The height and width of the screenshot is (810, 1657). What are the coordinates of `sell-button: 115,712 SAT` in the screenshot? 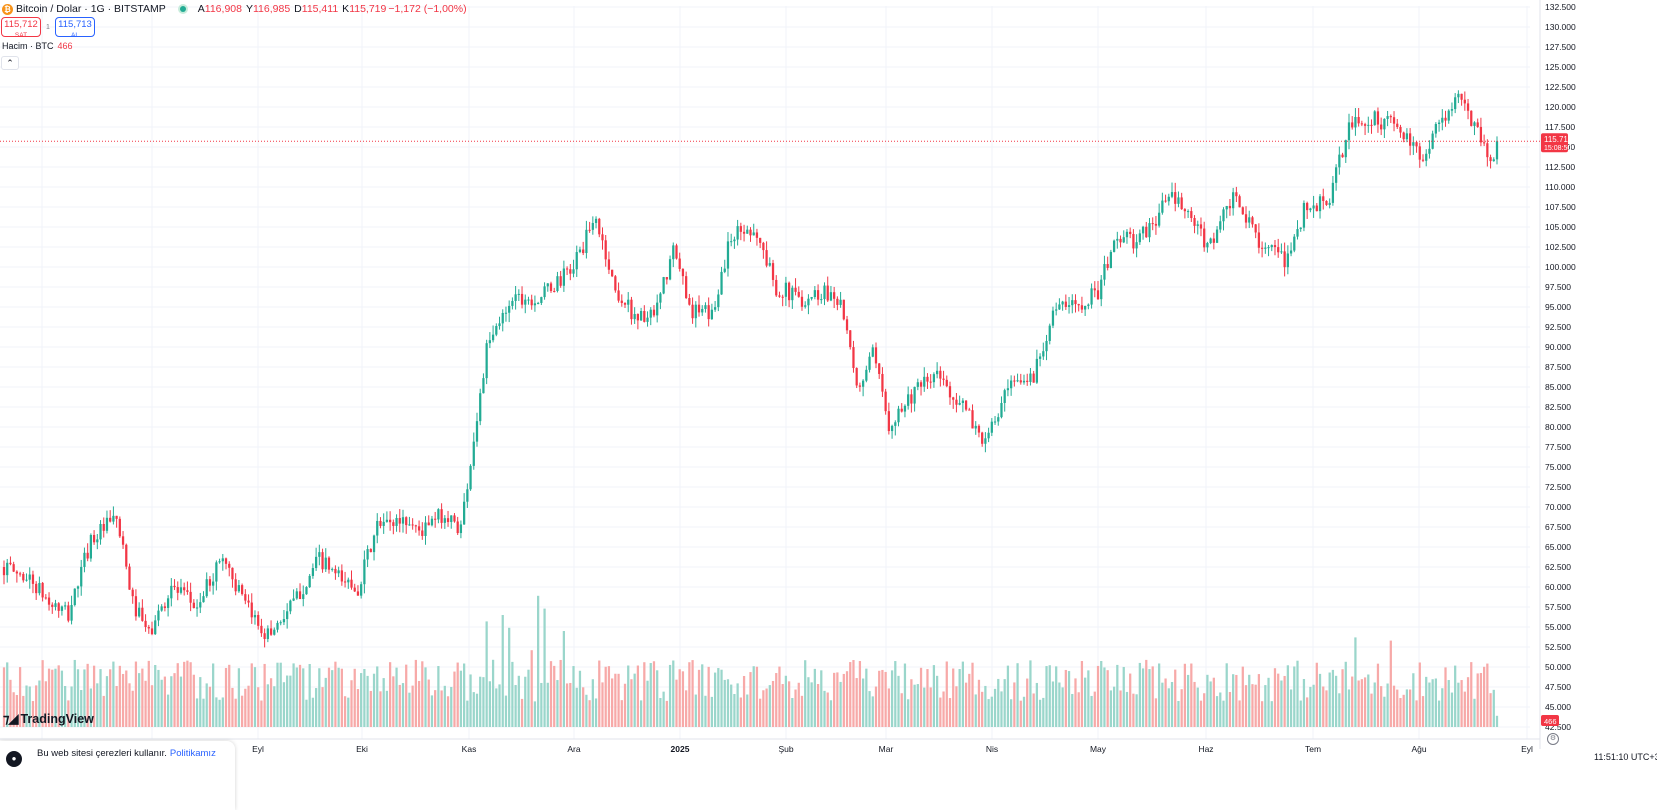 It's located at (21, 28).